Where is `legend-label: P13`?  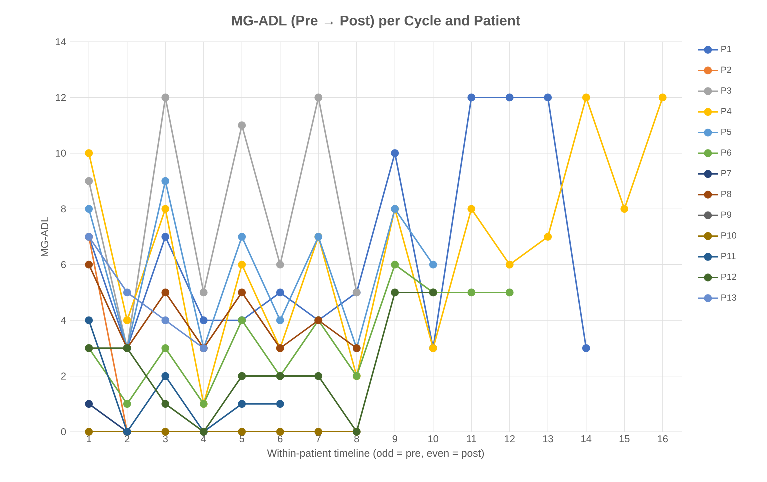
legend-label: P13 is located at coordinates (729, 297).